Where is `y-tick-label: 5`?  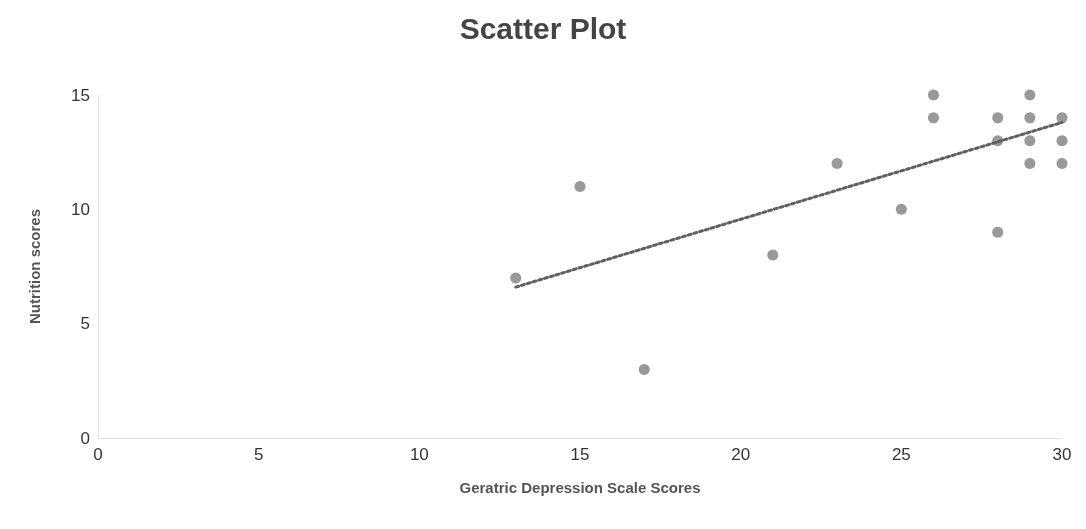
y-tick-label: 5 is located at coordinates (85, 324).